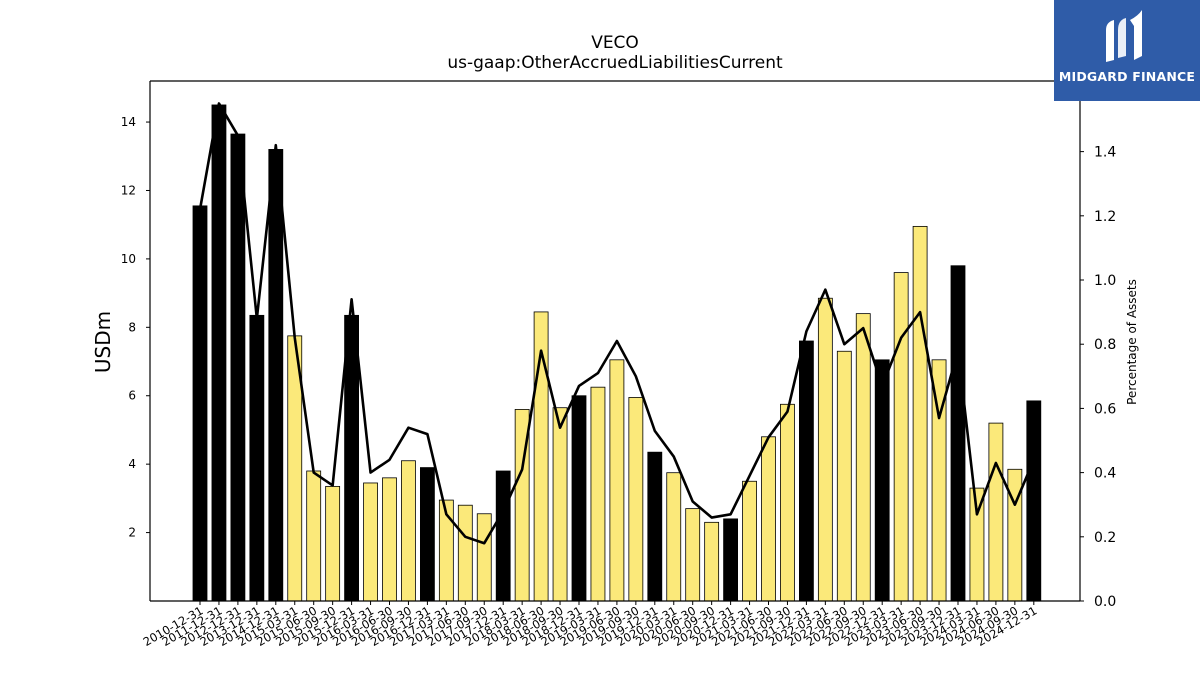 This screenshot has width=1200, height=675. I want to click on y-tick-label: 12, so click(128, 190).